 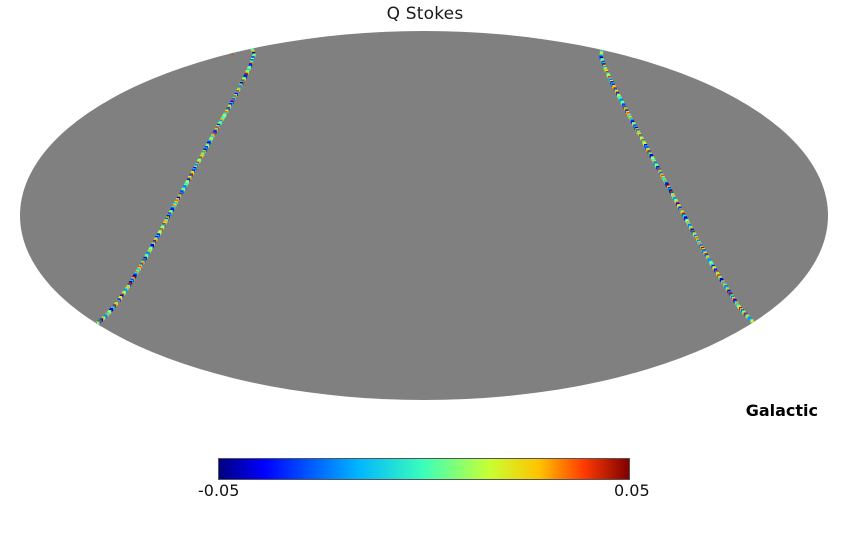 I want to click on colorbar-gradient, so click(x=424, y=469).